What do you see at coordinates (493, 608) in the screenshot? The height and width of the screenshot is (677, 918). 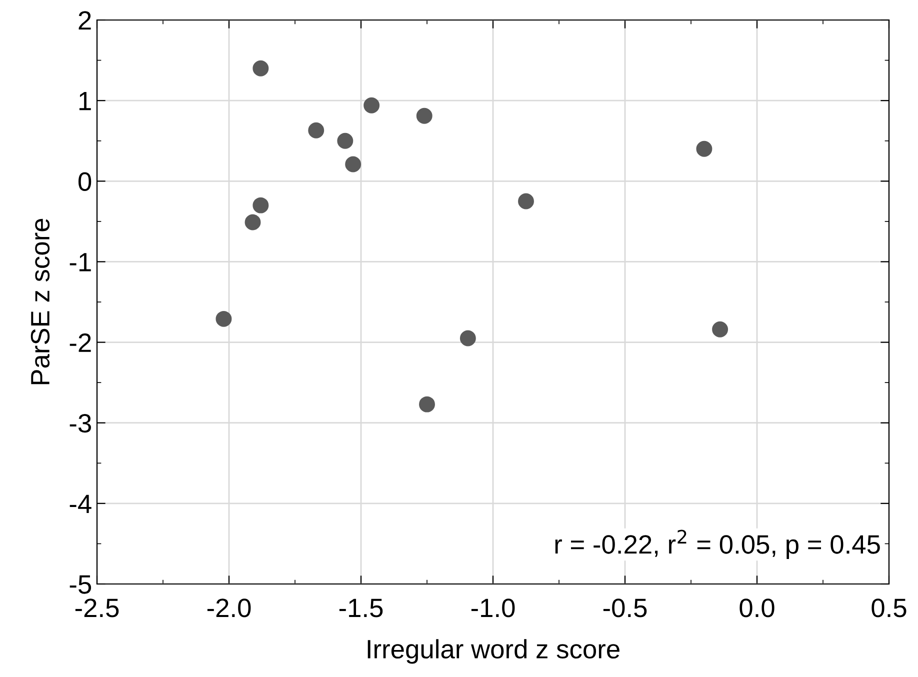 I see `x-tick-label: -1.0` at bounding box center [493, 608].